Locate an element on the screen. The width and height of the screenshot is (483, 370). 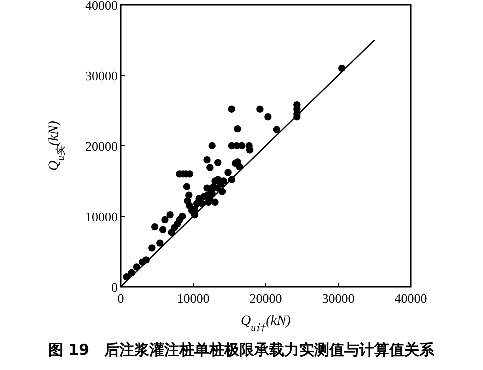
y-tick-label: 0 is located at coordinates (115, 287).